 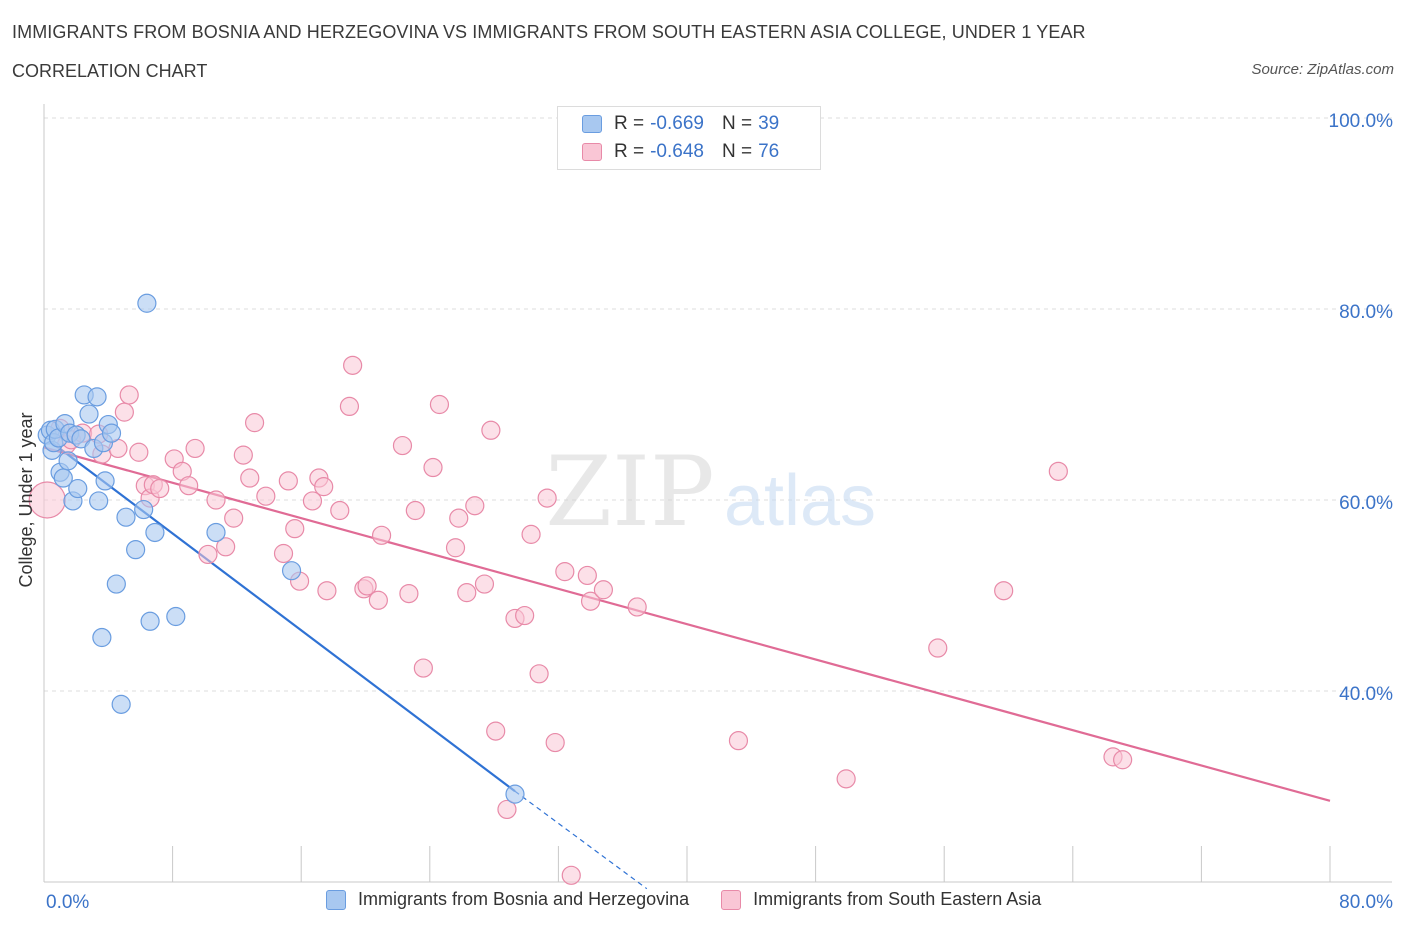 What do you see at coordinates (800, 501) in the screenshot?
I see `watermark-atlas: atlas` at bounding box center [800, 501].